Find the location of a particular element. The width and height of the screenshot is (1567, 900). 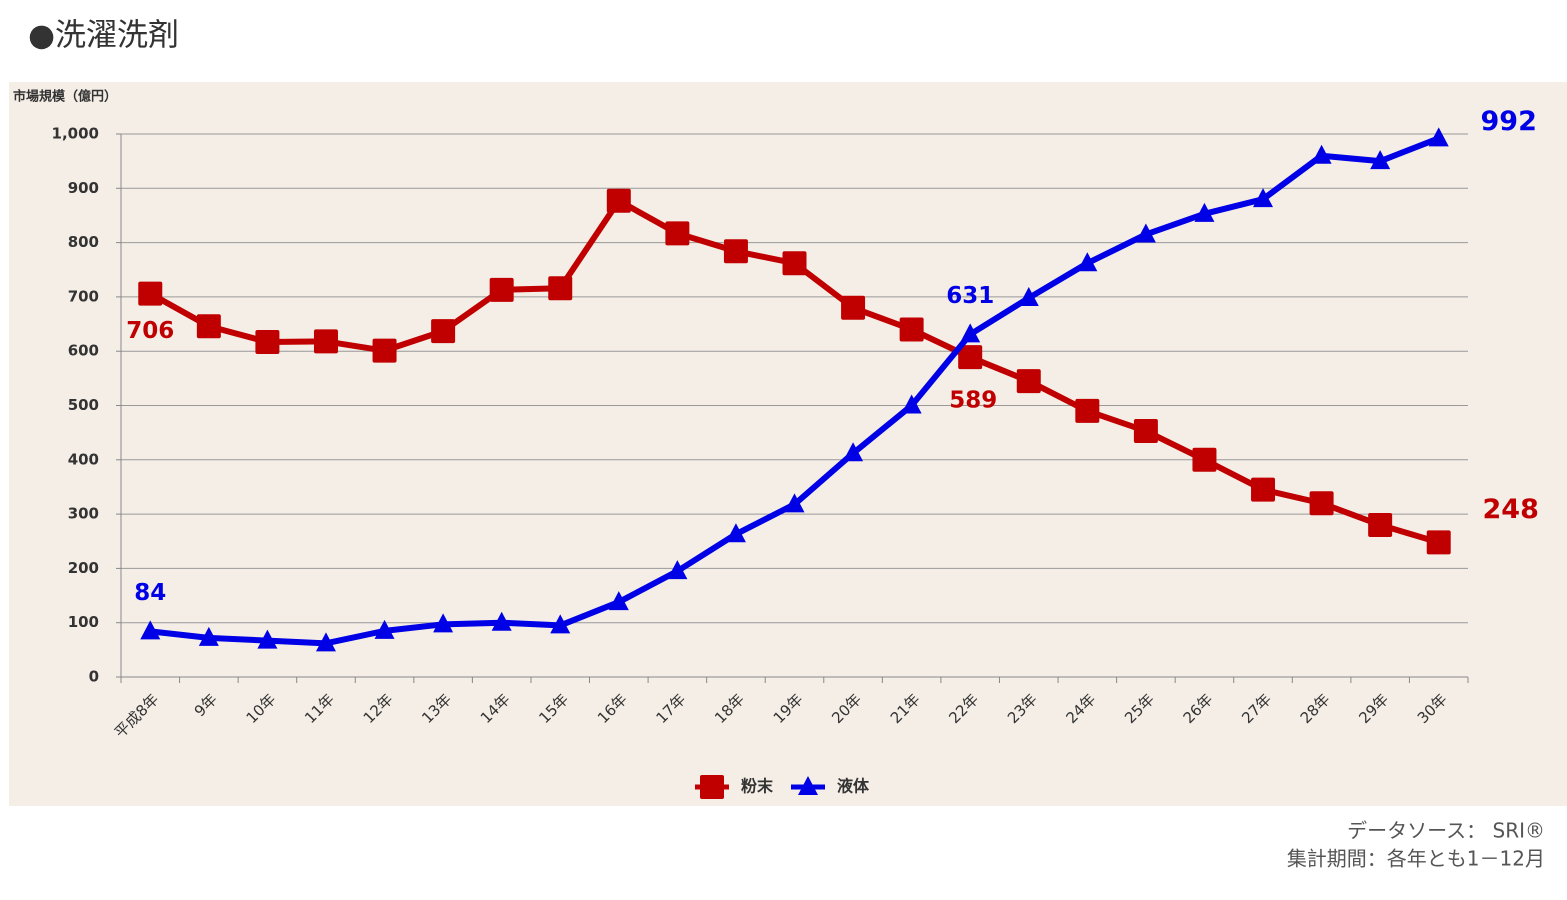

data-label: 992 is located at coordinates (1509, 121).